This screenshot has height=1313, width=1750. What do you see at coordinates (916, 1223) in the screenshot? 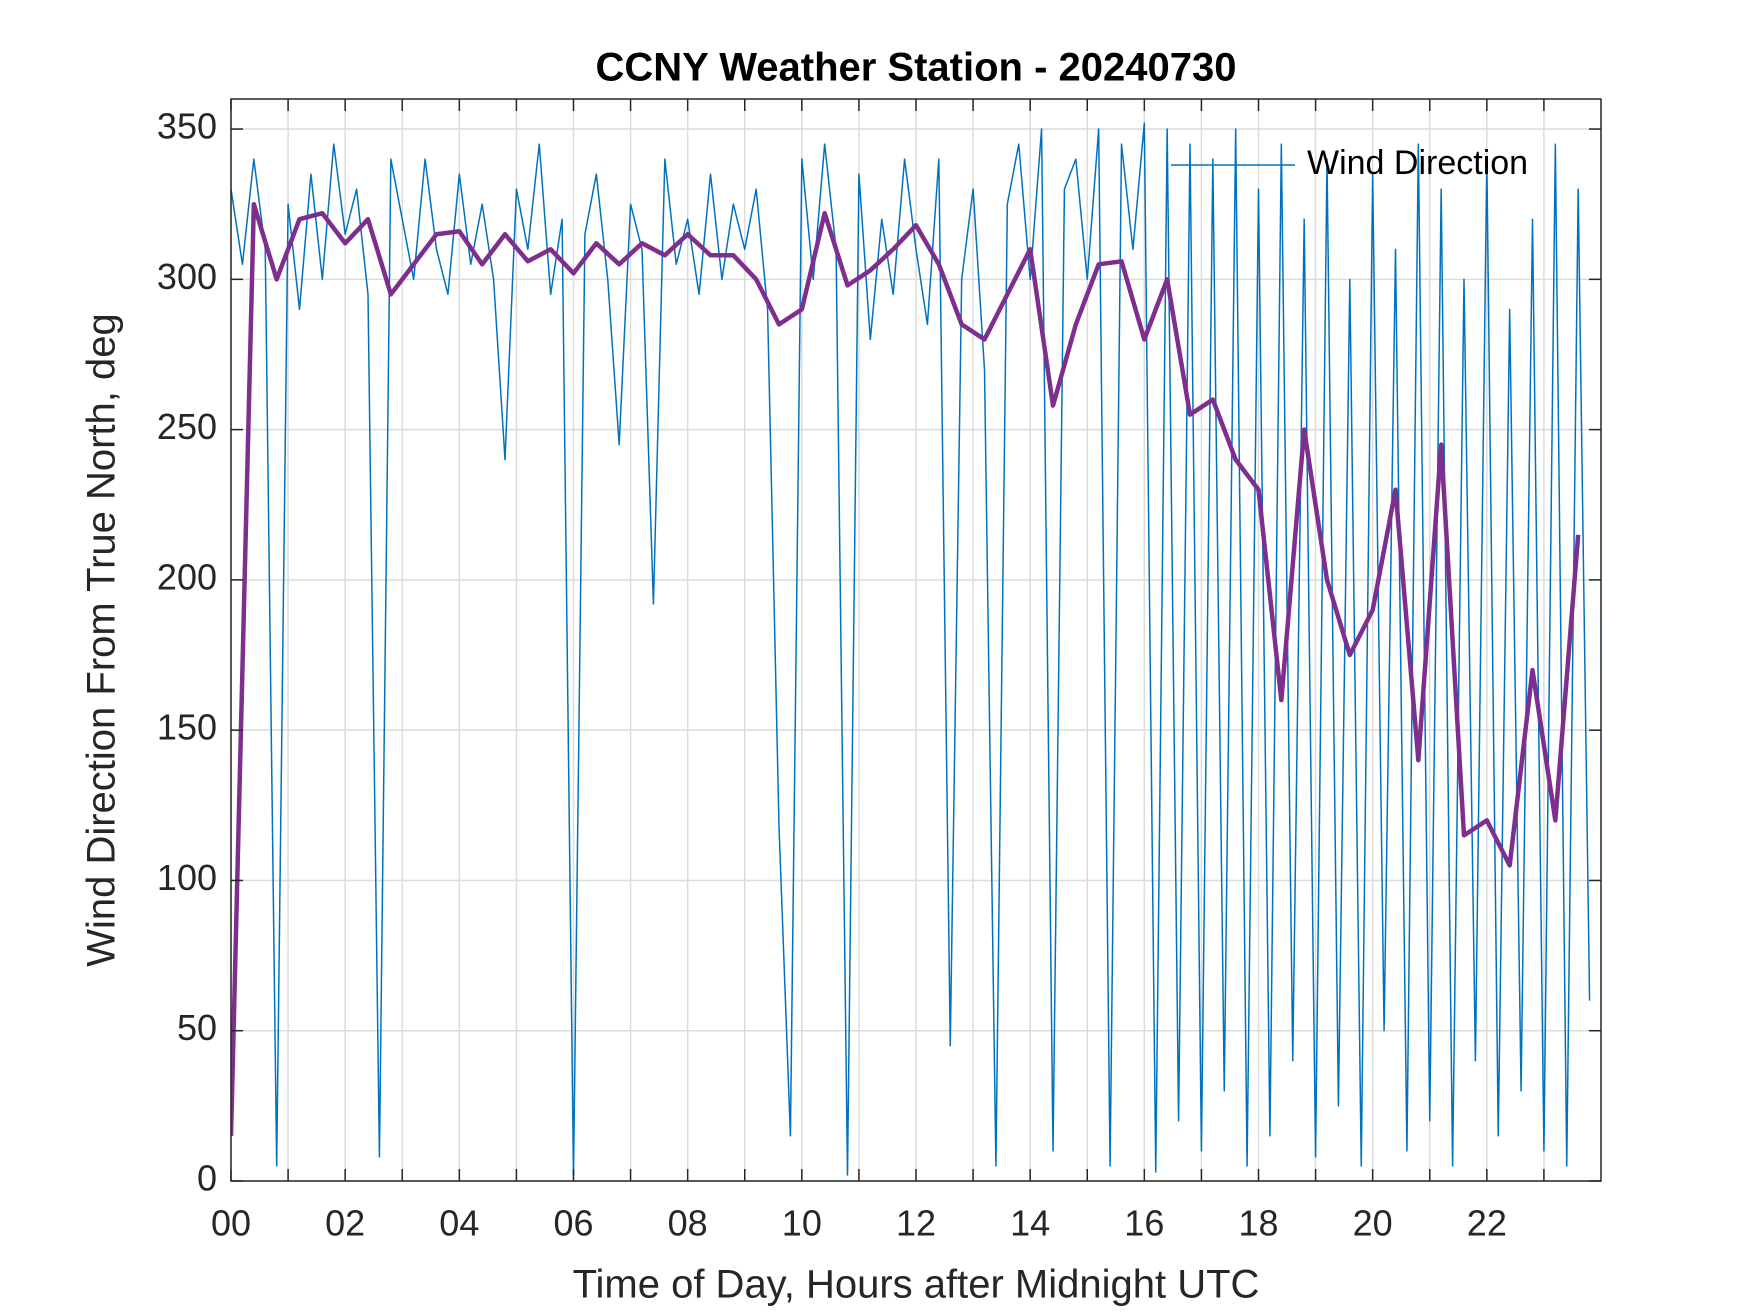
I see `x-tick-label: 12` at bounding box center [916, 1223].